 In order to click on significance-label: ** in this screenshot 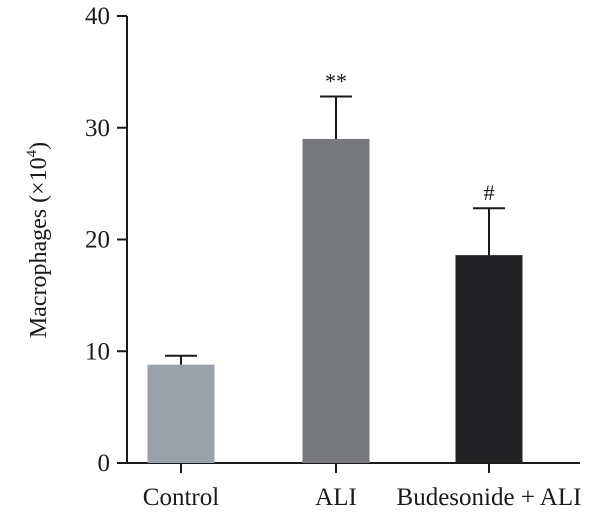, I will do `click(336, 80)`.